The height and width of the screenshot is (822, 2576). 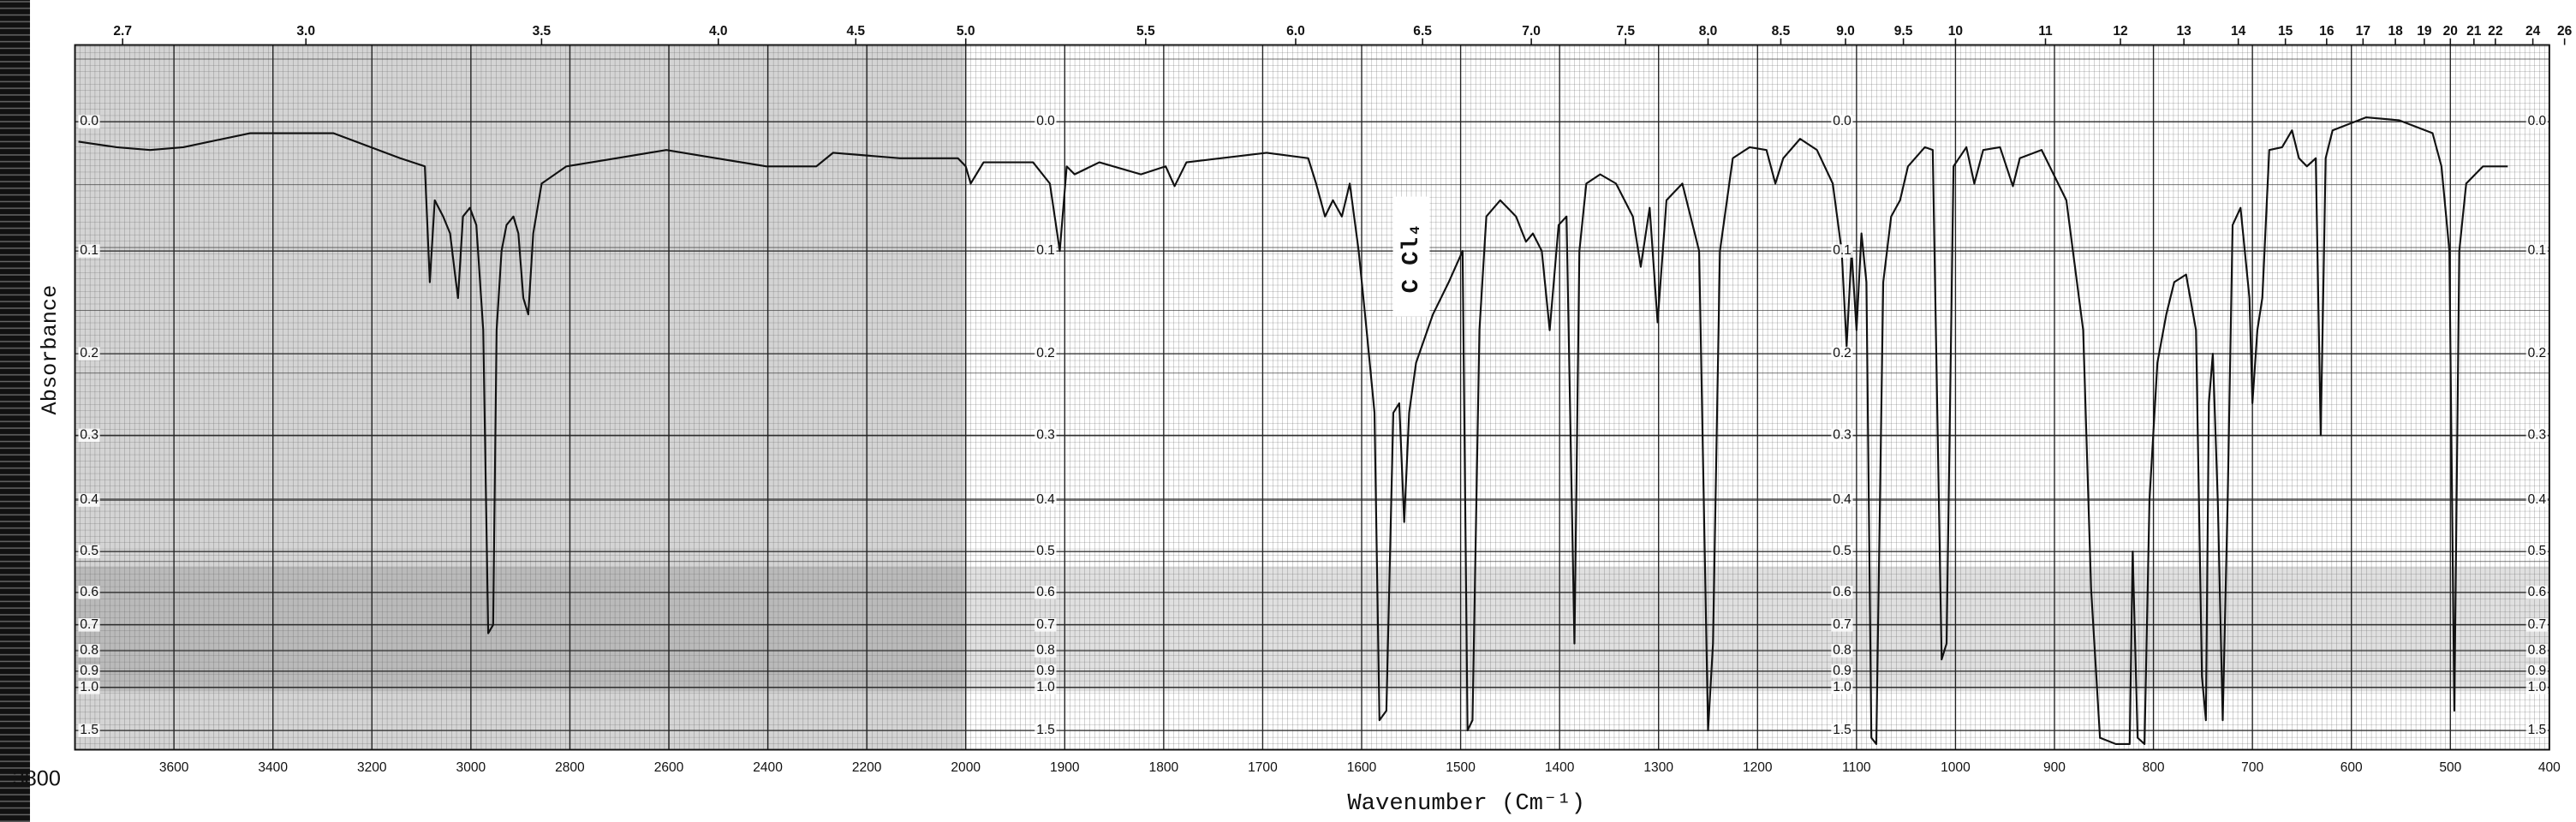 I want to click on x-tick-label: 1200, so click(x=1758, y=767).